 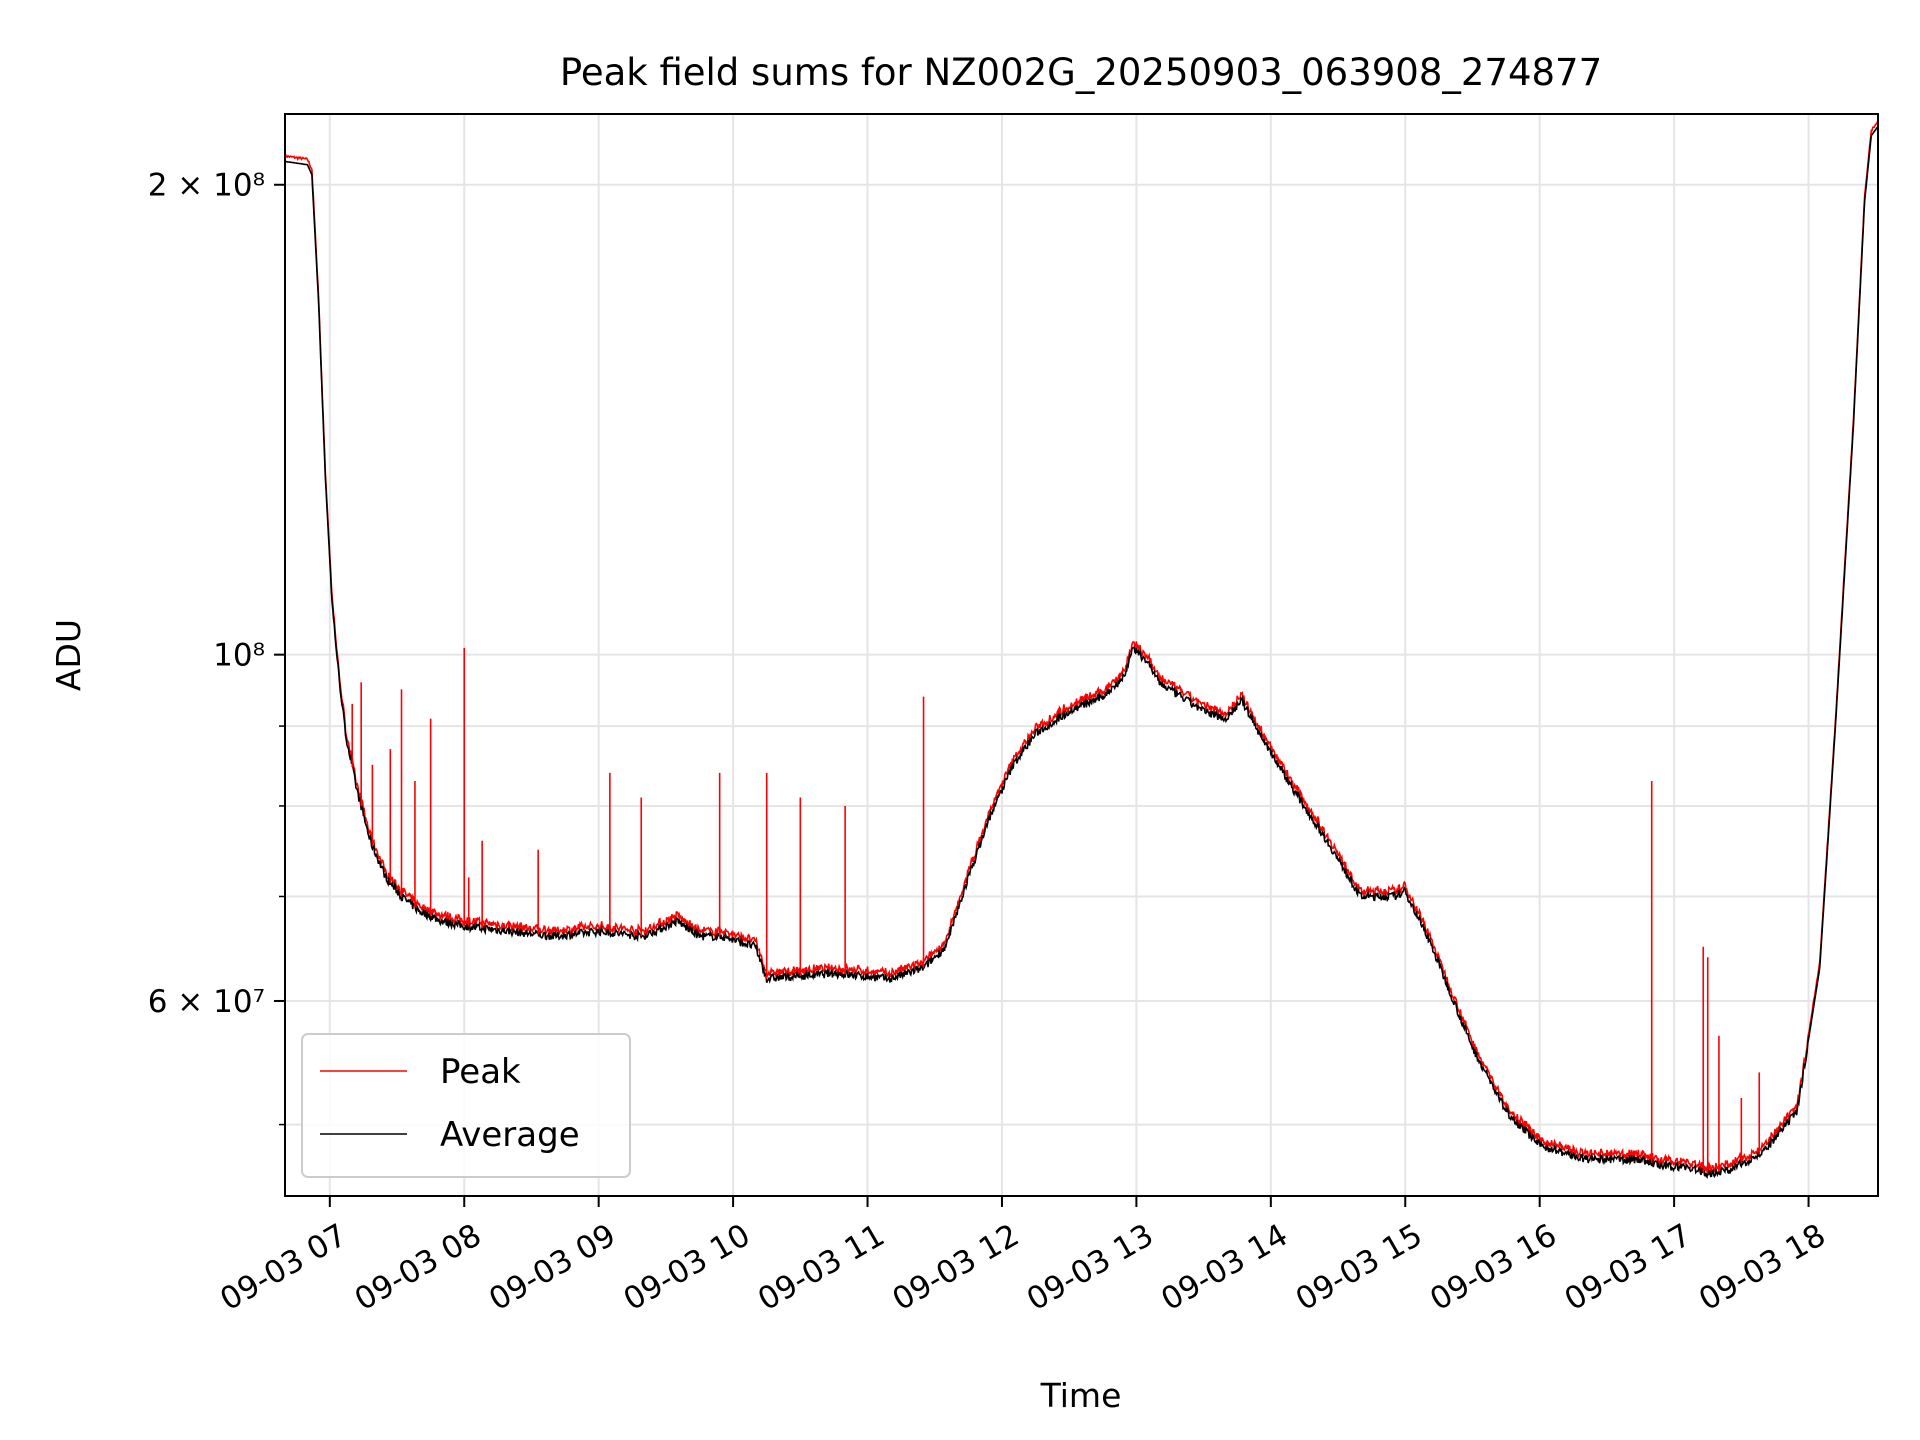 I want to click on y-tick-label: 10⁸, so click(x=239, y=656).